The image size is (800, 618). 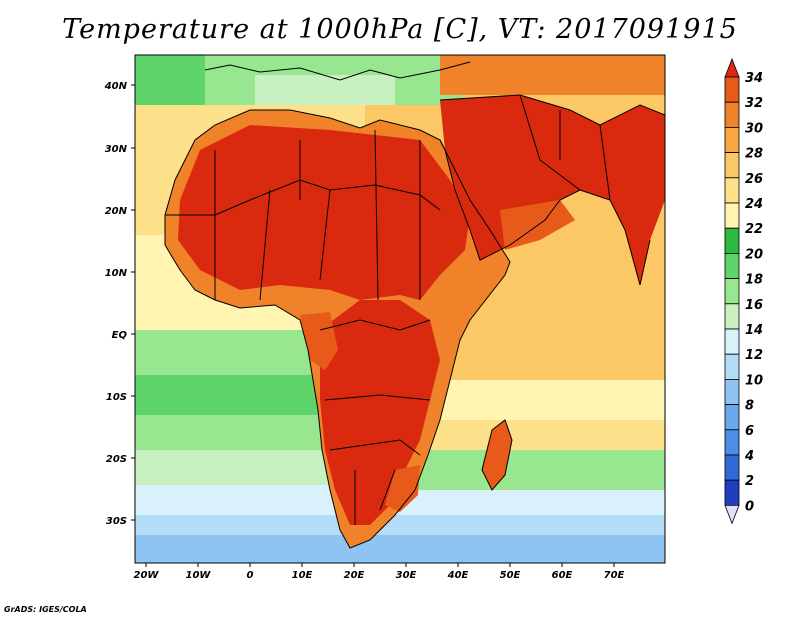 What do you see at coordinates (302, 575) in the screenshot?
I see `lon-tick-label: 10E` at bounding box center [302, 575].